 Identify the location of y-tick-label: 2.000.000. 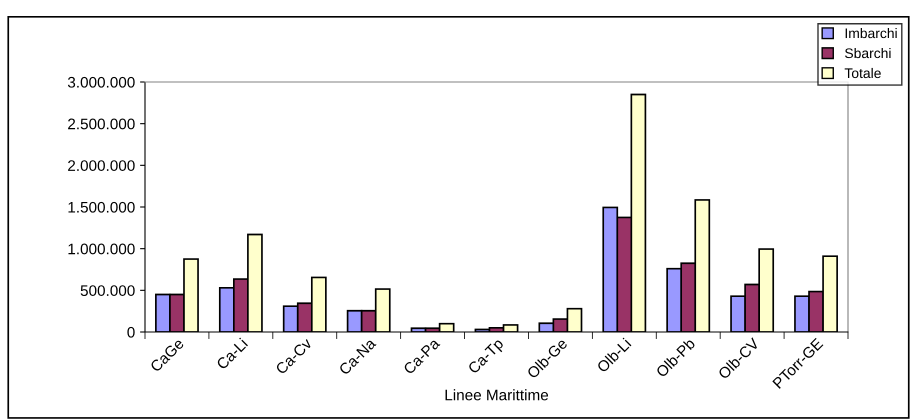
(101, 166).